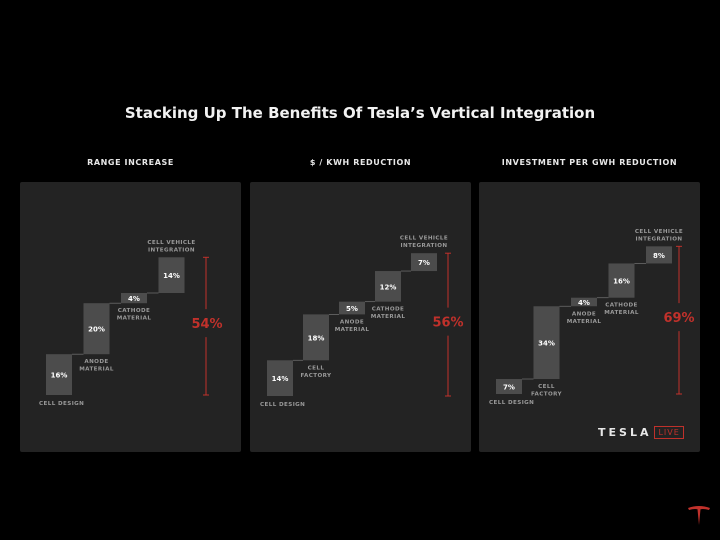 The image size is (720, 540). What do you see at coordinates (130, 162) in the screenshot?
I see `chart-1-title: RANGE INCREASE` at bounding box center [130, 162].